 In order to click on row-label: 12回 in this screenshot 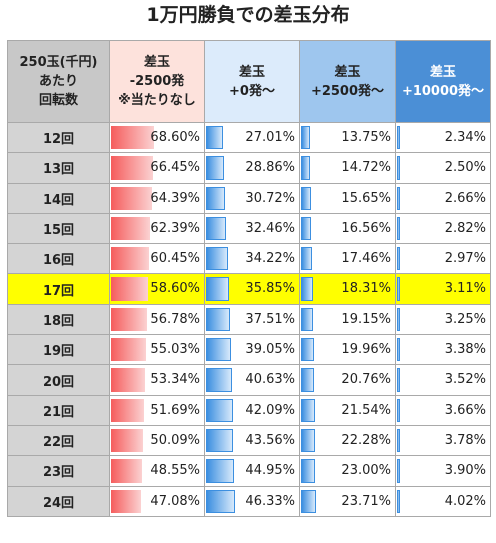, I will do `click(58, 137)`.